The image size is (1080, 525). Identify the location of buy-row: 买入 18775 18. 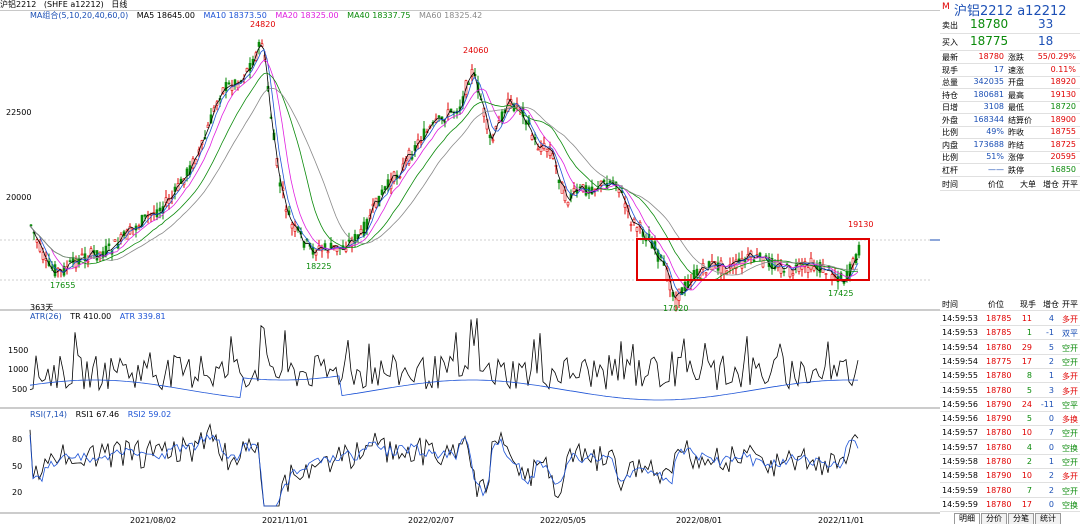
(1010, 42).